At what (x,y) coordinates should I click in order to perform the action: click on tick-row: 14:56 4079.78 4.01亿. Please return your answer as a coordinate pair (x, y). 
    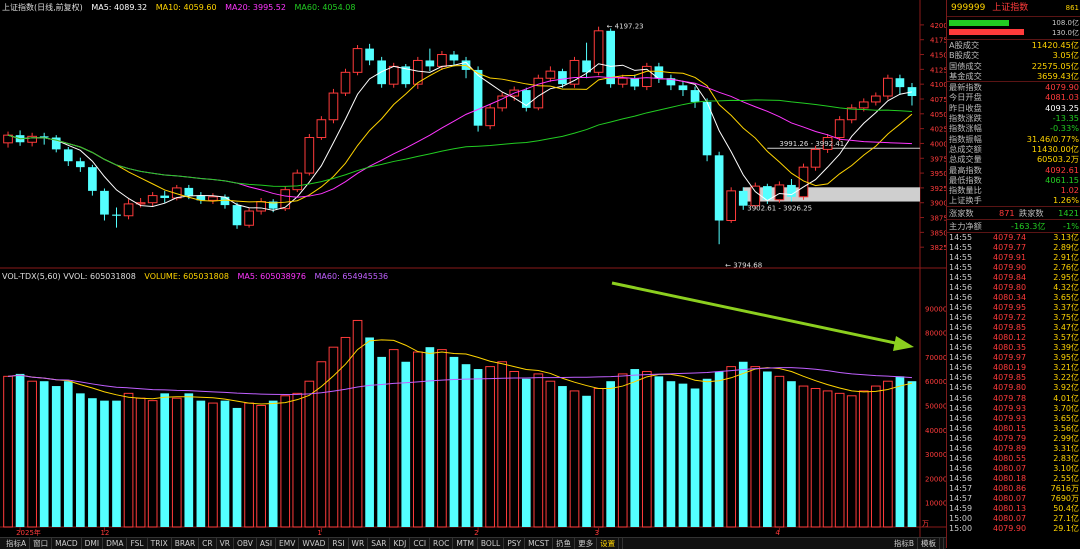
    Looking at the image, I should click on (1013, 399).